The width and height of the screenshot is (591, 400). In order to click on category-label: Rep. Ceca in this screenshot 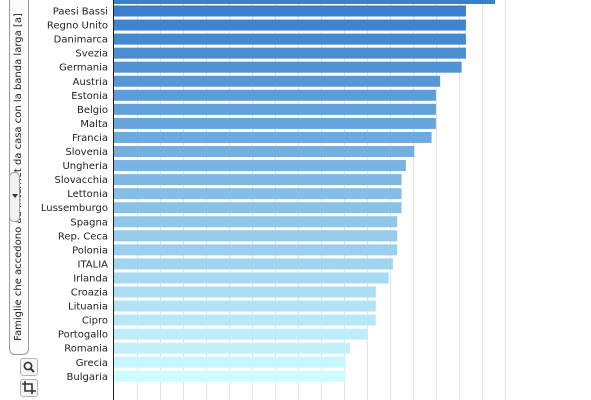, I will do `click(83, 236)`.